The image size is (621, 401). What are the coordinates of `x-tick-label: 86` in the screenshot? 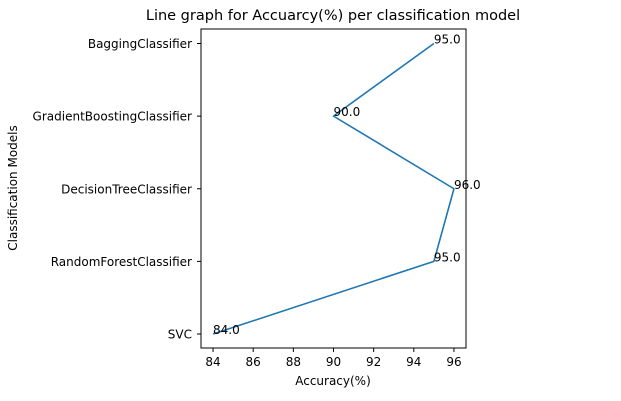 It's located at (253, 362).